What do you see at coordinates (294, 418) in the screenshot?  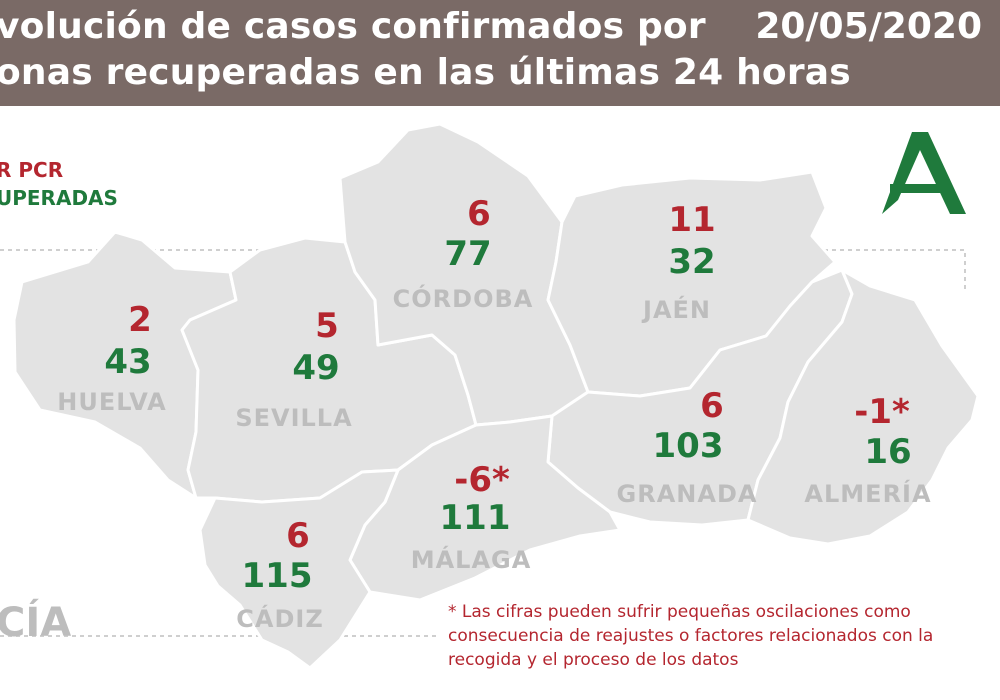 I see `sevilla-label: SEVILLA` at bounding box center [294, 418].